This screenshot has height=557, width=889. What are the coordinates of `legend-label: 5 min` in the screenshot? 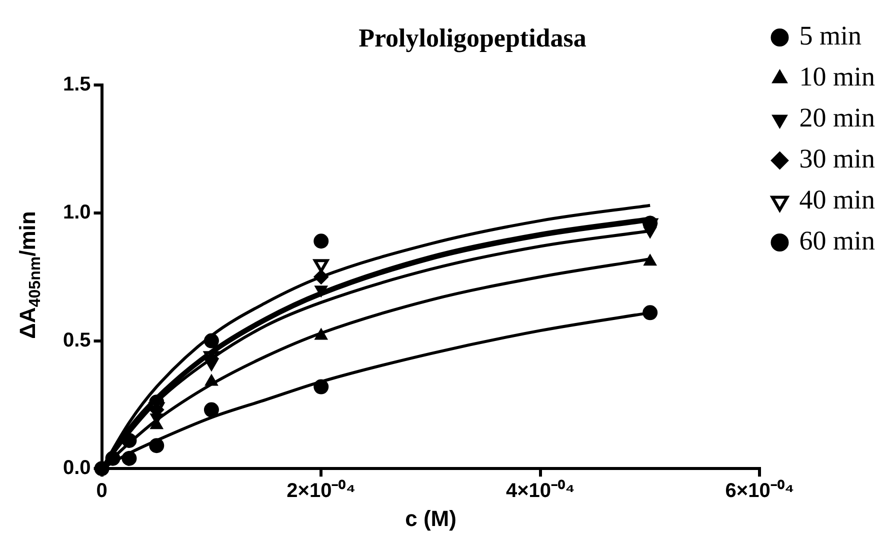 It's located at (830, 35).